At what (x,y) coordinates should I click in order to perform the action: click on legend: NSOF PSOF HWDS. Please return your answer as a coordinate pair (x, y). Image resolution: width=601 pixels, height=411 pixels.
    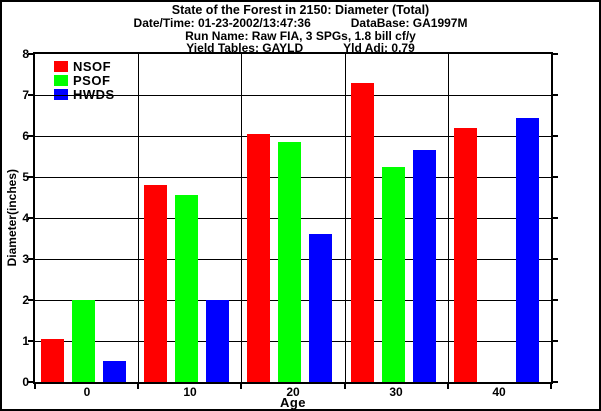
    Looking at the image, I should click on (84, 80).